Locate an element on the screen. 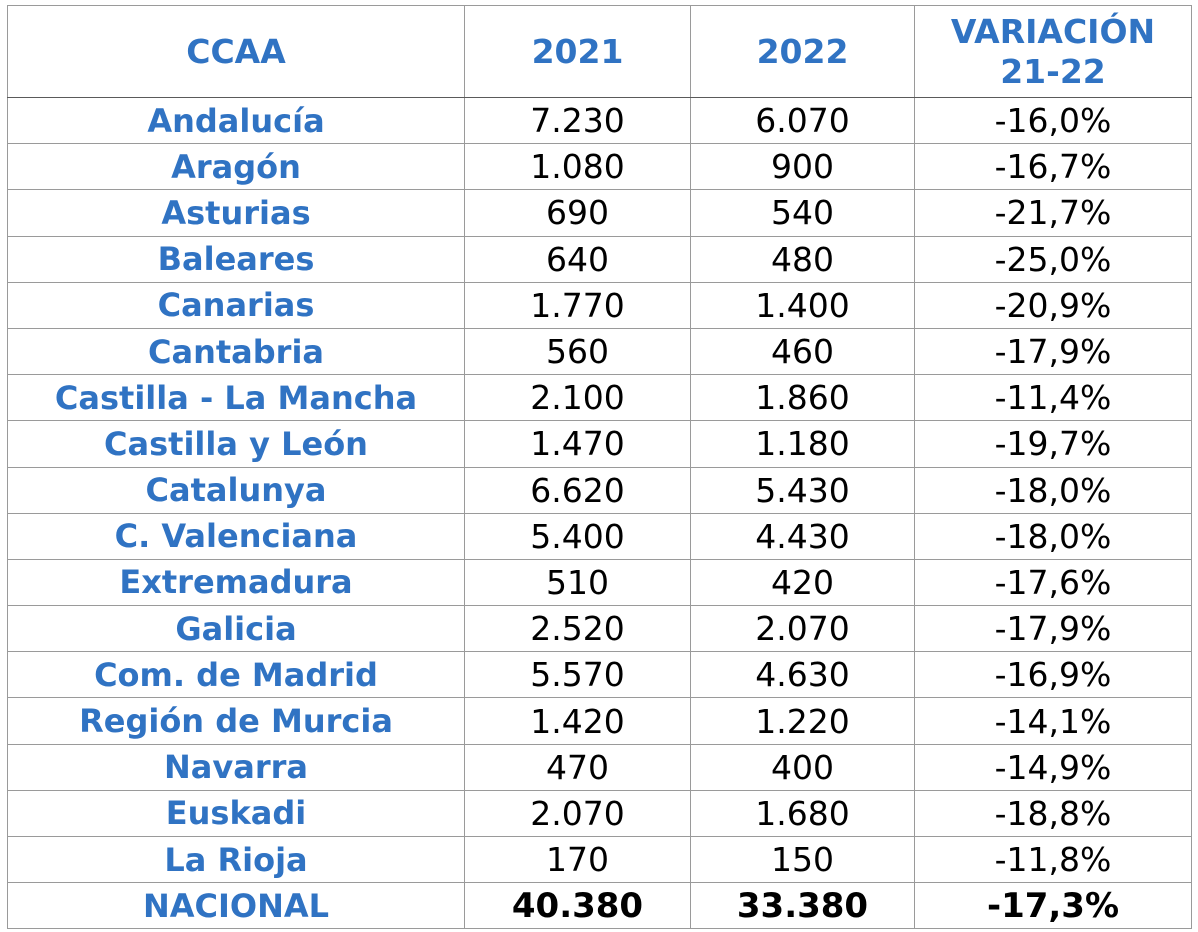 The width and height of the screenshot is (1198, 932). value-2022: 6.070 is located at coordinates (802, 120).